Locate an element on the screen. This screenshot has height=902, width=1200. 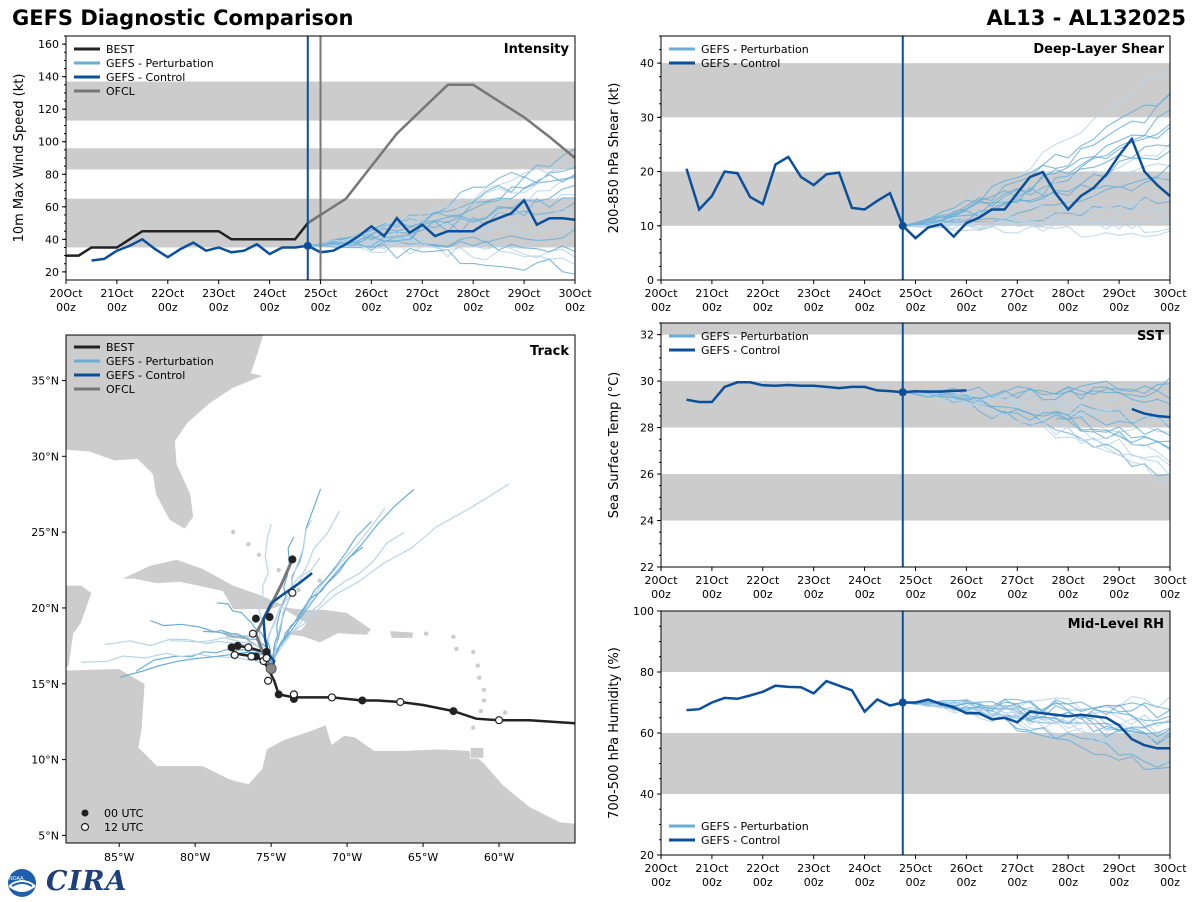
intensity-ytick-label: 40 is located at coordinates (52, 239).